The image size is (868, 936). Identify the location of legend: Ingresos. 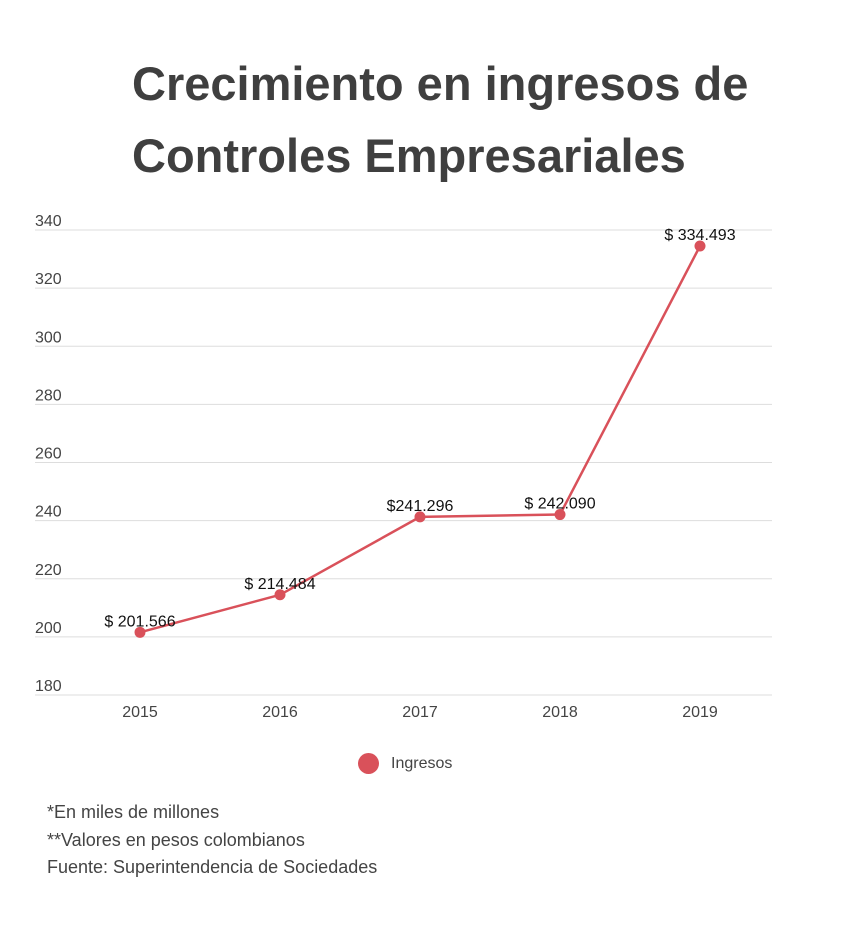
(405, 763).